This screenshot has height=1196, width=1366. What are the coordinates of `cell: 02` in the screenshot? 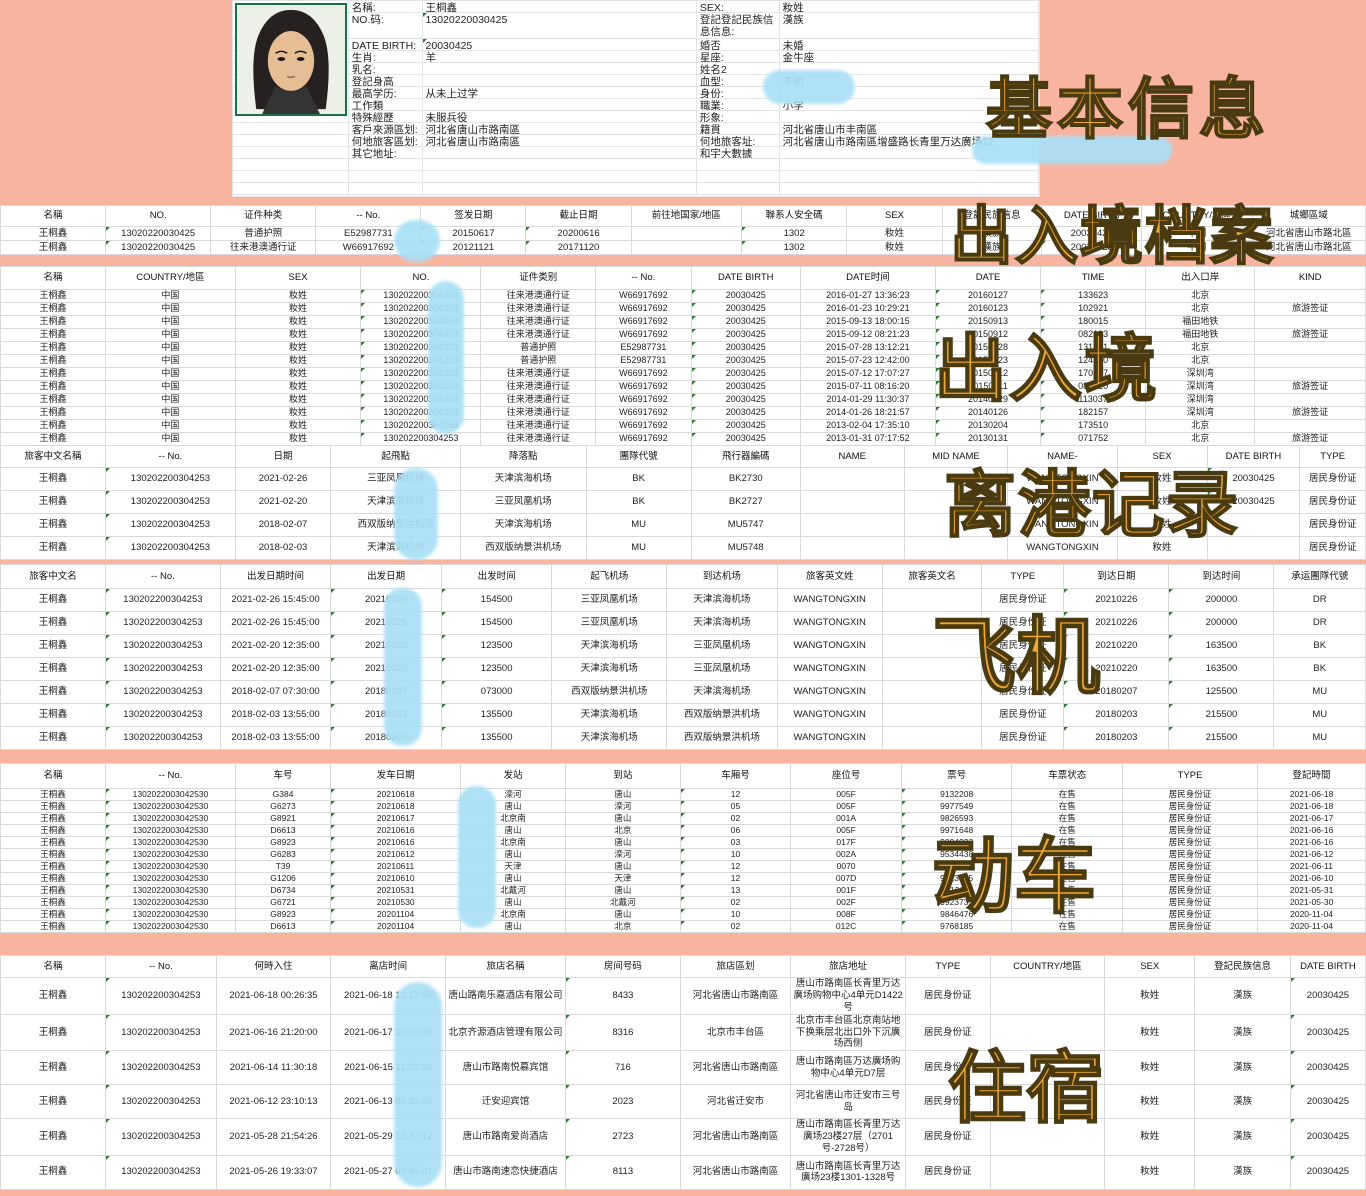 It's located at (735, 818).